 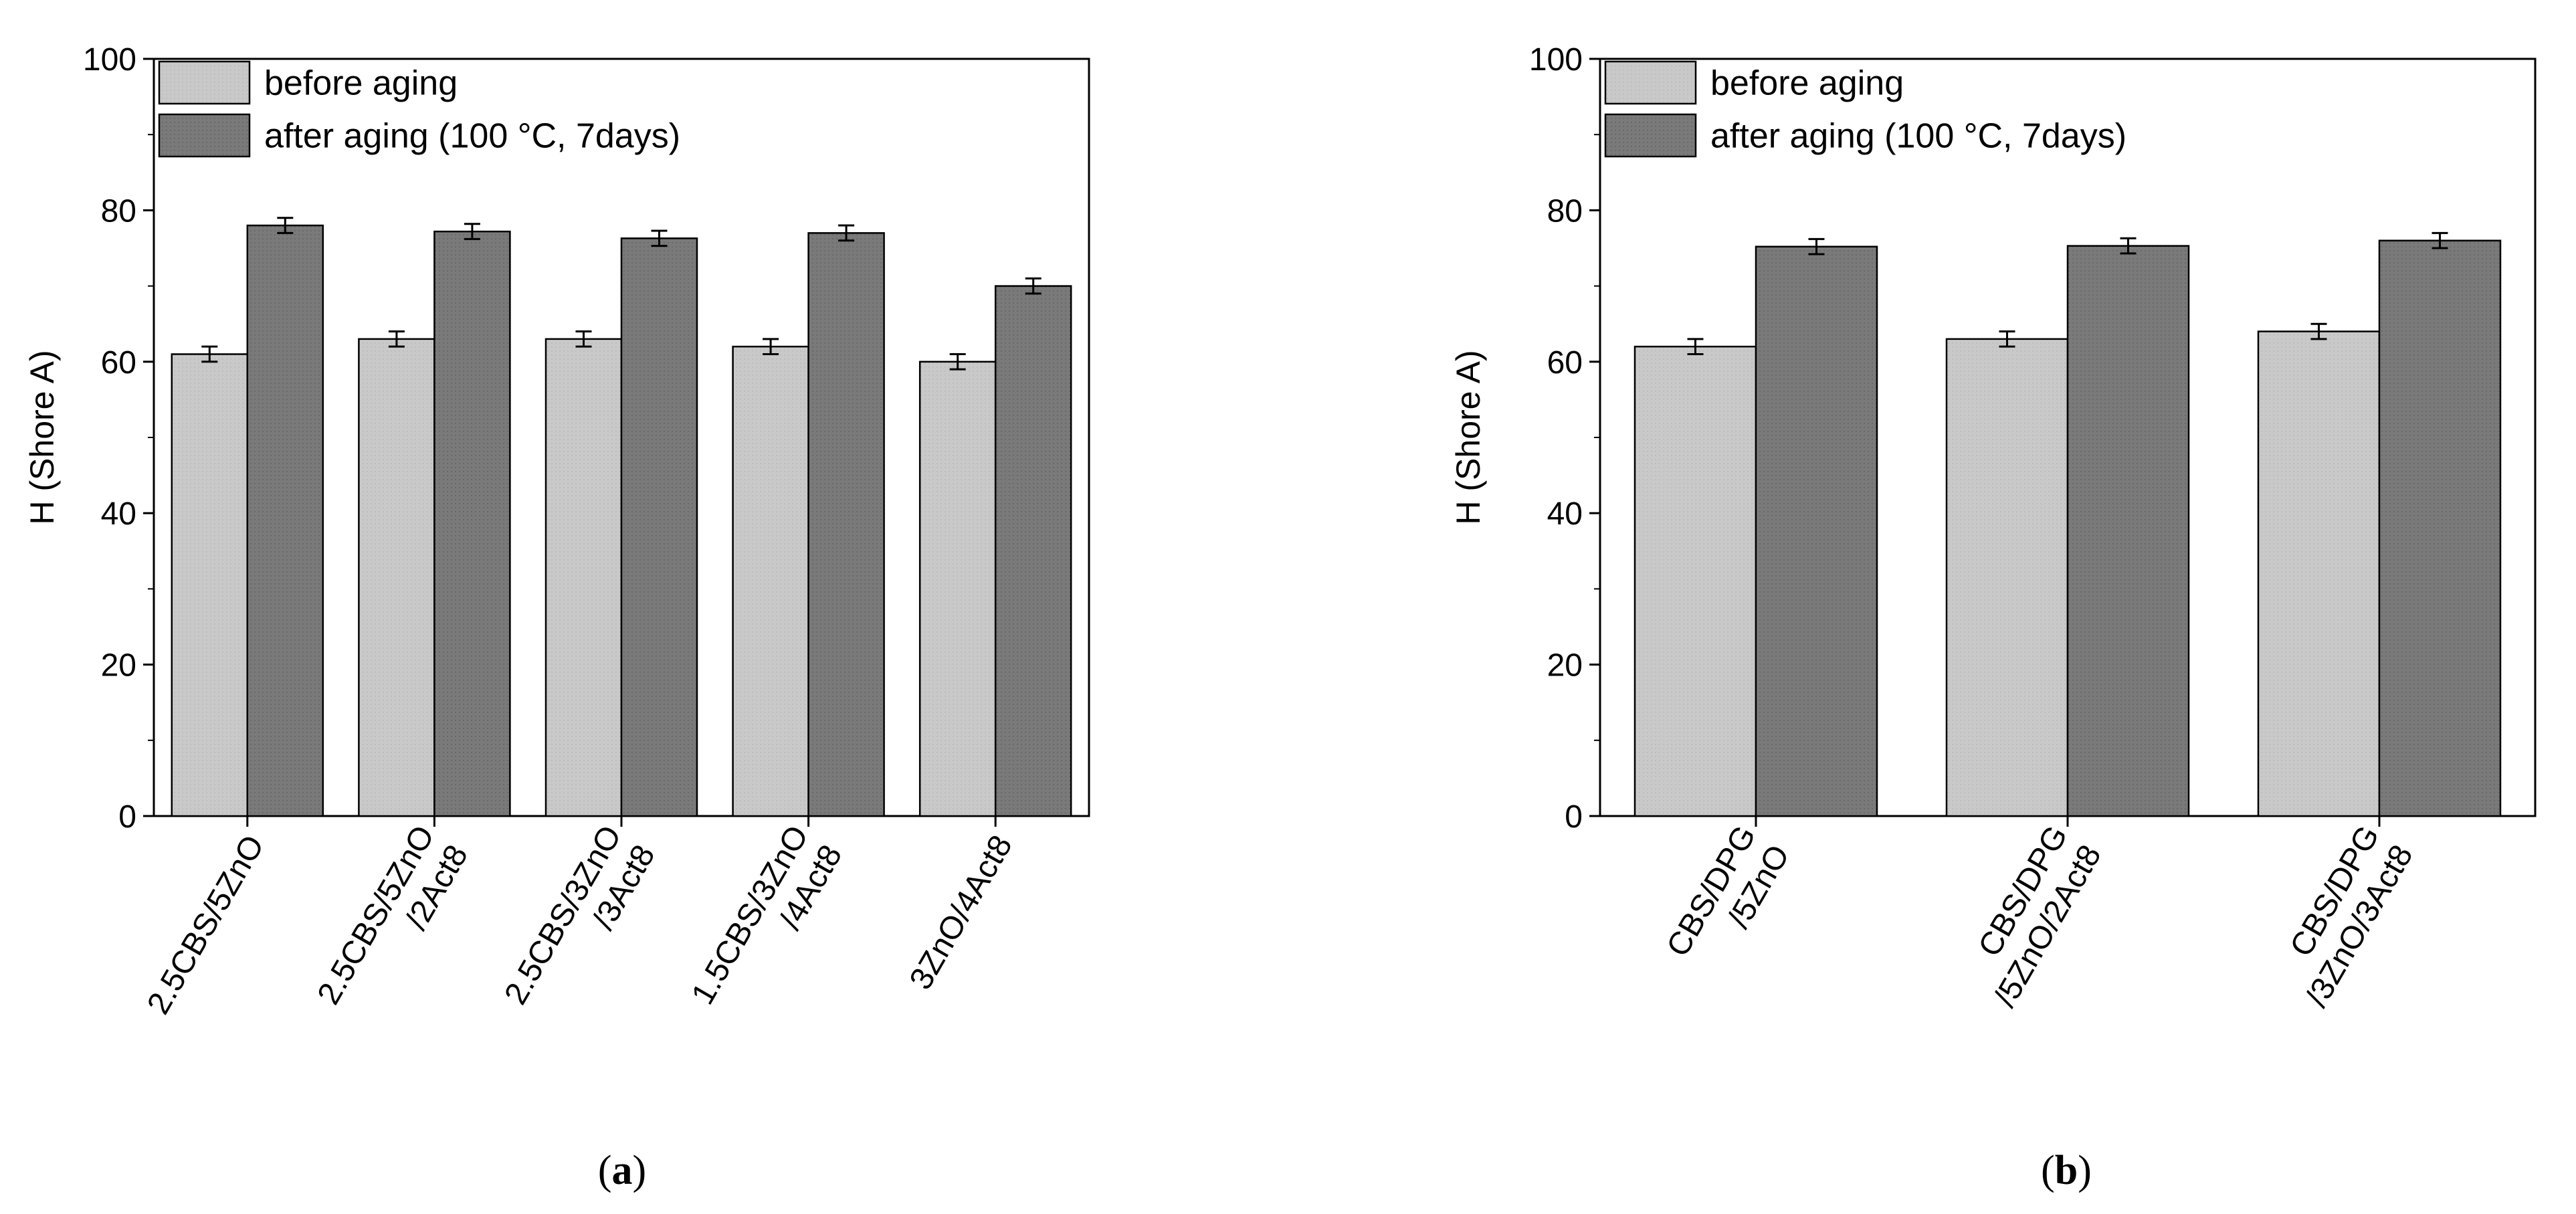 I want to click on x-category-label: 2.5CBS/3ZnO/3Act8, so click(x=580, y=925).